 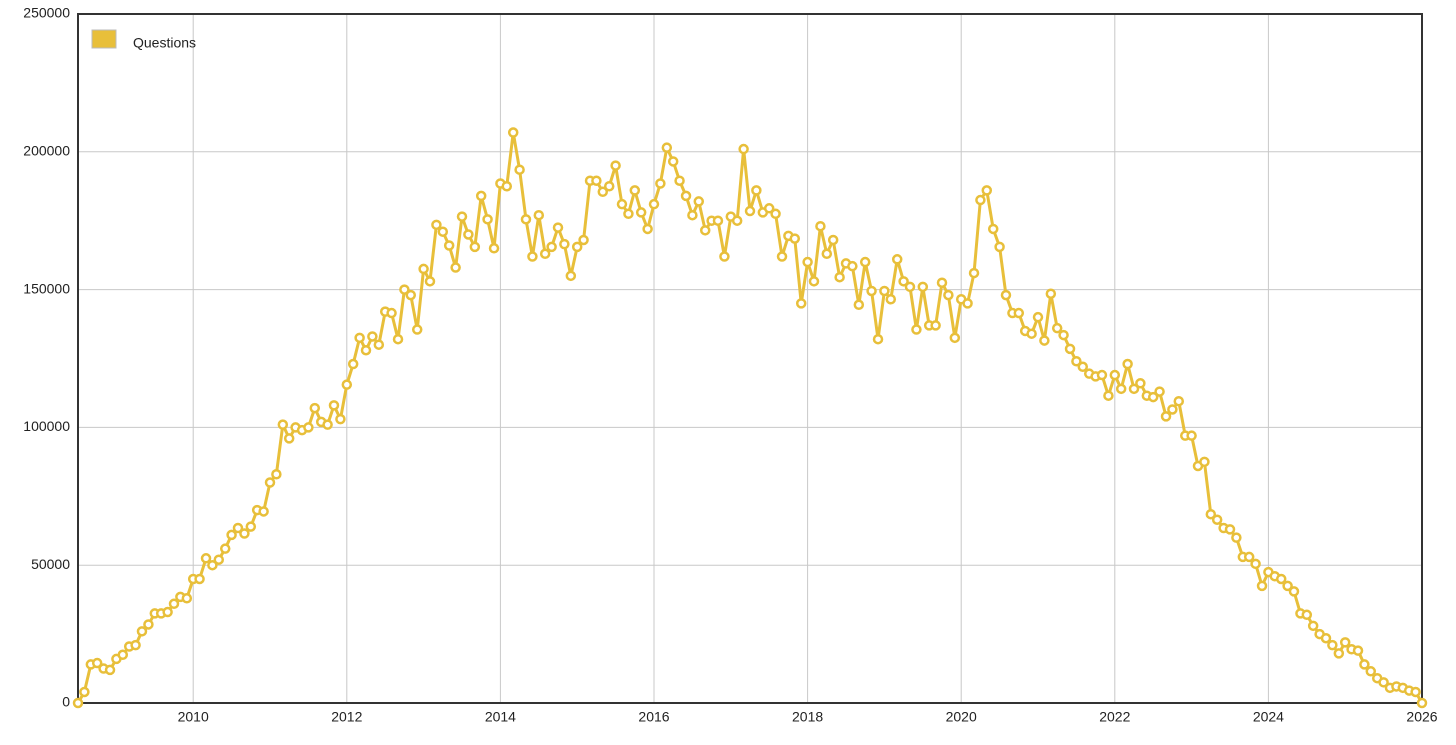 What do you see at coordinates (1268, 717) in the screenshot?
I see `x-tick-label: 2024` at bounding box center [1268, 717].